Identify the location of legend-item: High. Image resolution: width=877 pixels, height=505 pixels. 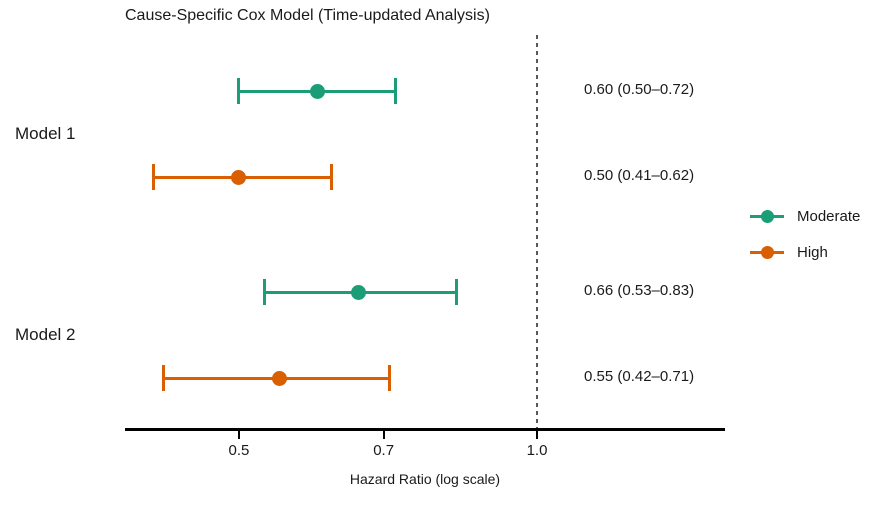
(810, 253).